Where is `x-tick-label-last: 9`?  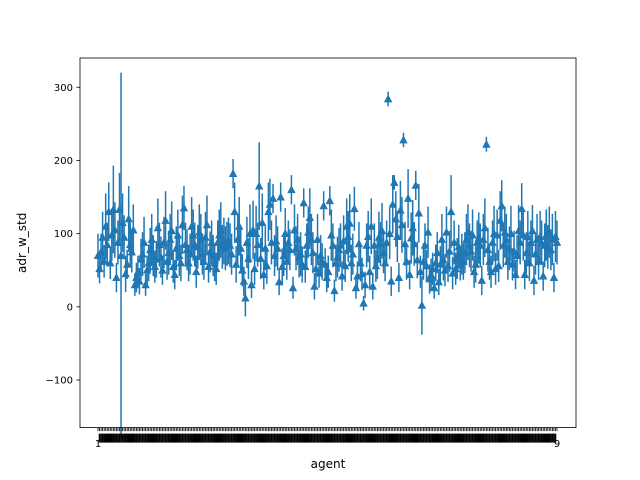 x-tick-label-last: 9 is located at coordinates (557, 444).